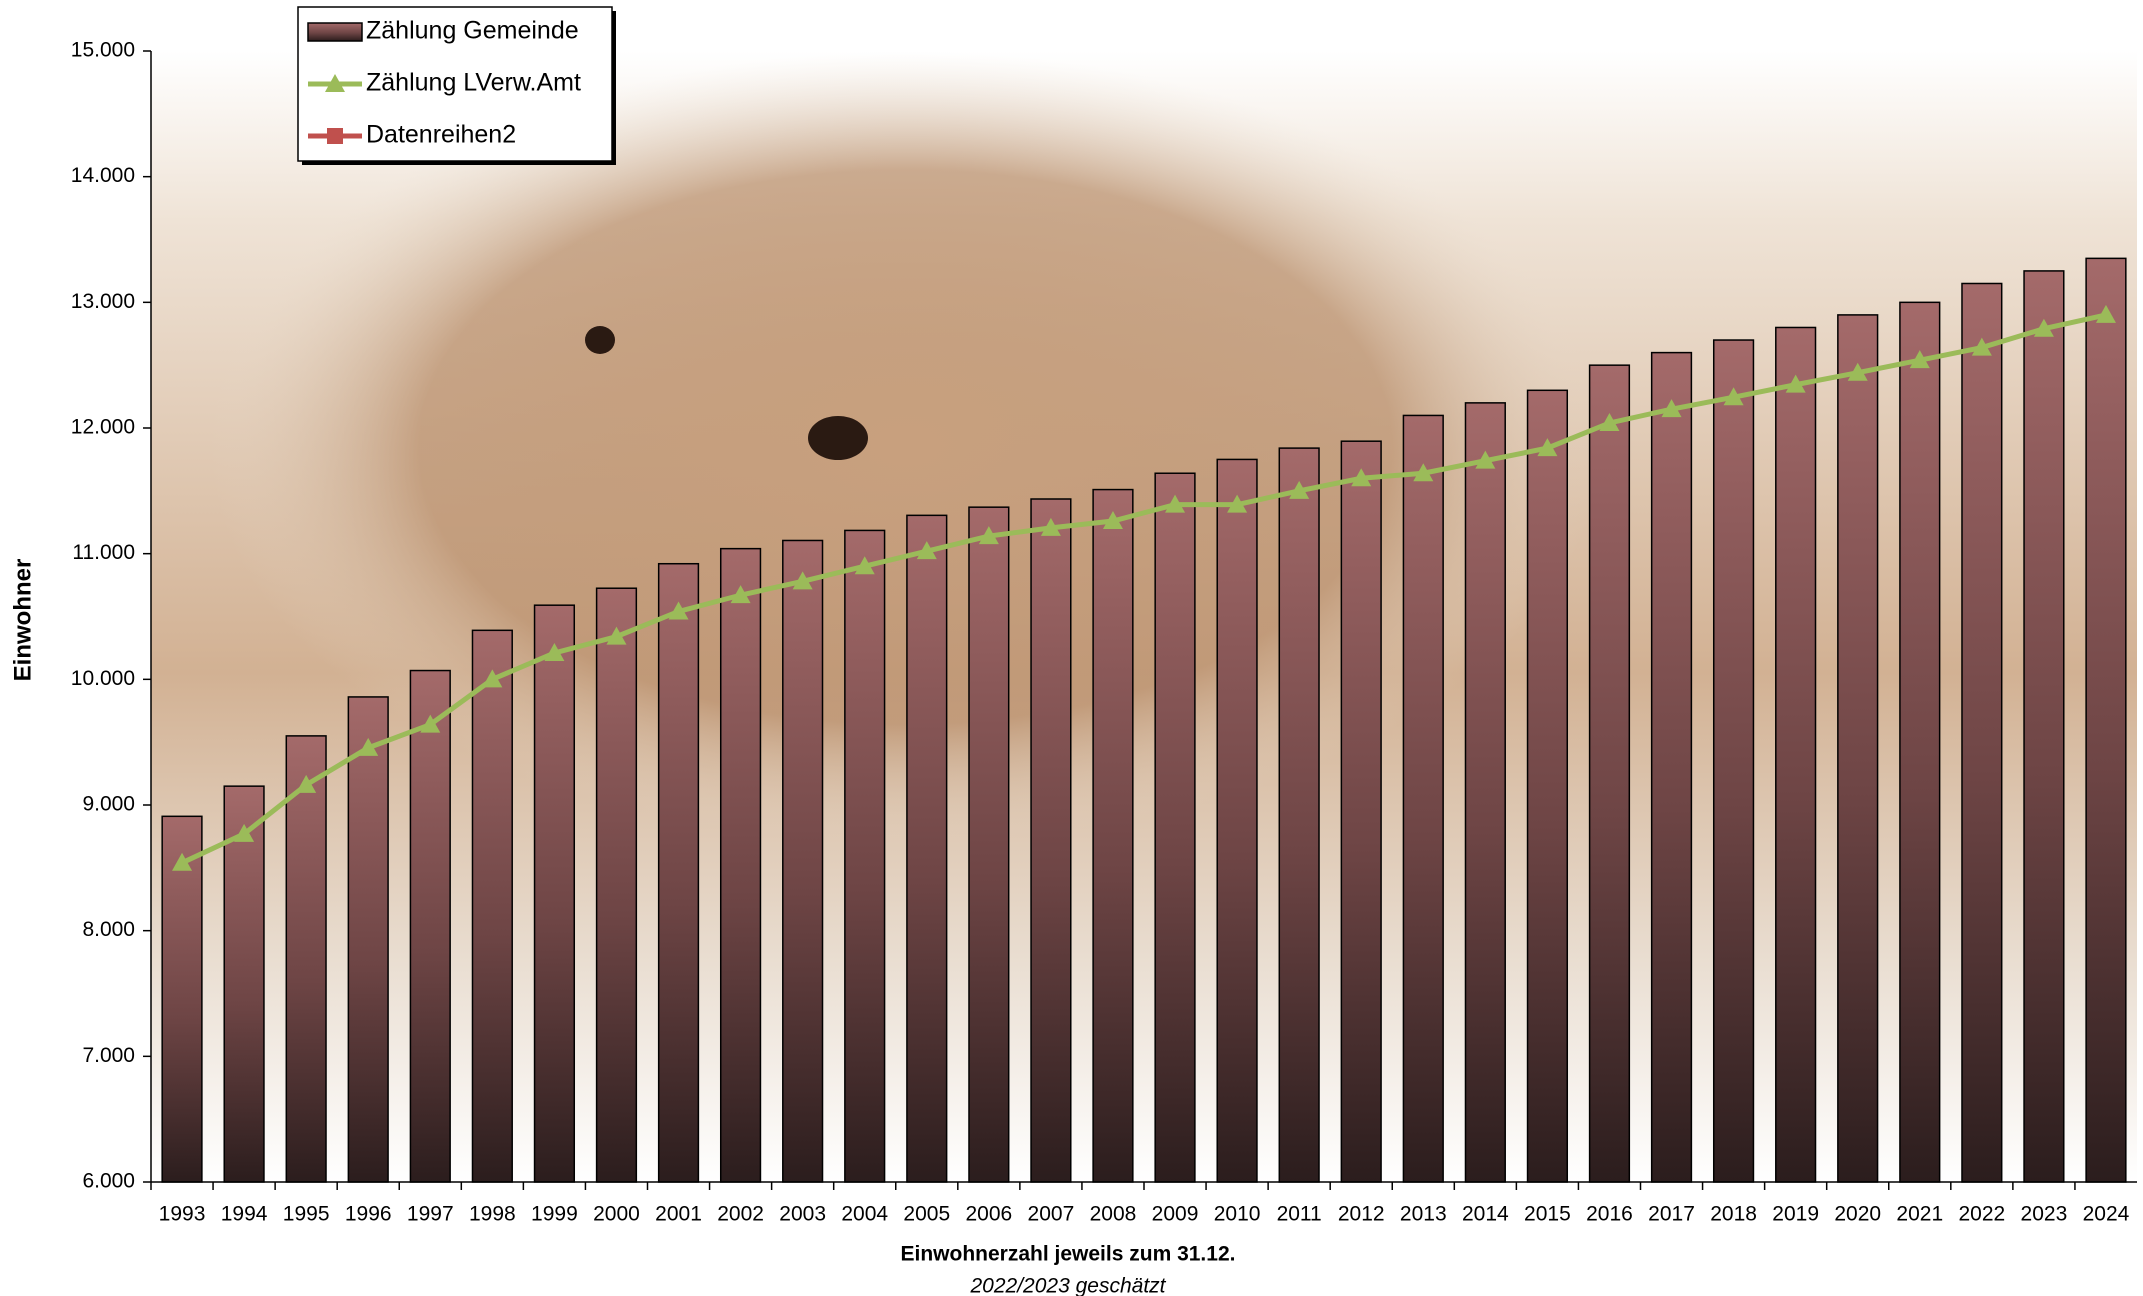 The height and width of the screenshot is (1296, 2143). What do you see at coordinates (103, 678) in the screenshot?
I see `y-tick-label: 10.000` at bounding box center [103, 678].